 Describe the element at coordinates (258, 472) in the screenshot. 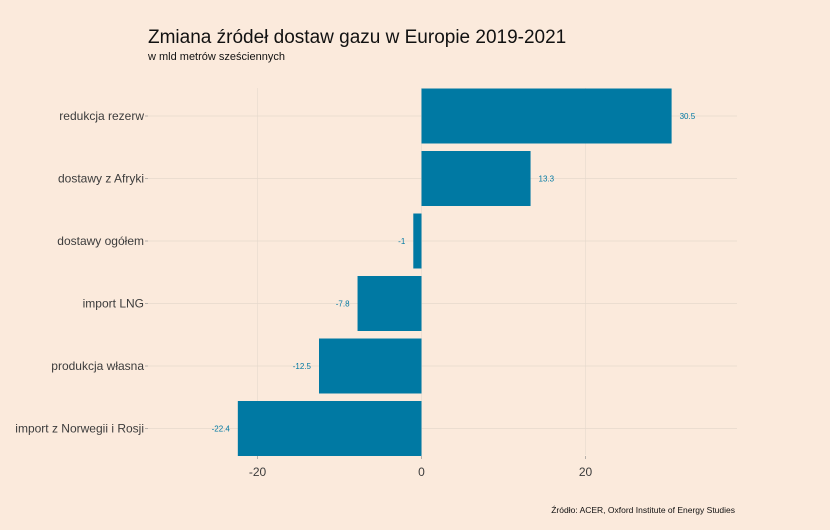

I see `x-tick-label: -20` at that location.